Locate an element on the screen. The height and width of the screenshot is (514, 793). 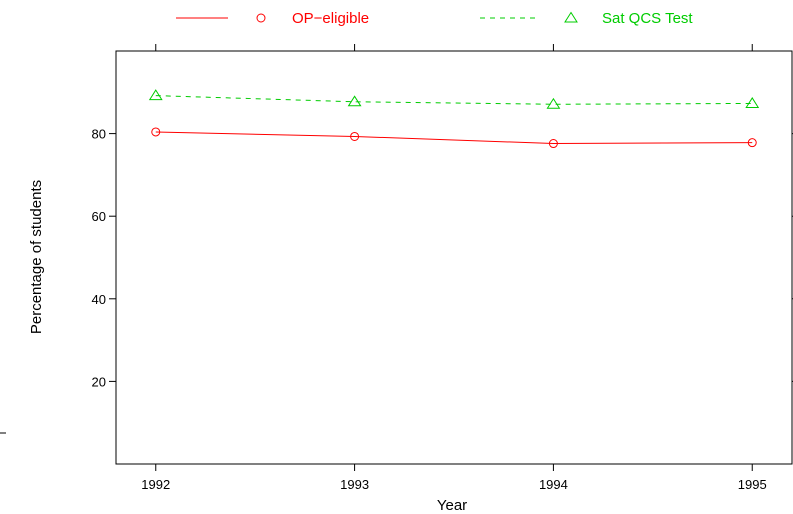
x-tick-label-3: 1995 is located at coordinates (752, 484).